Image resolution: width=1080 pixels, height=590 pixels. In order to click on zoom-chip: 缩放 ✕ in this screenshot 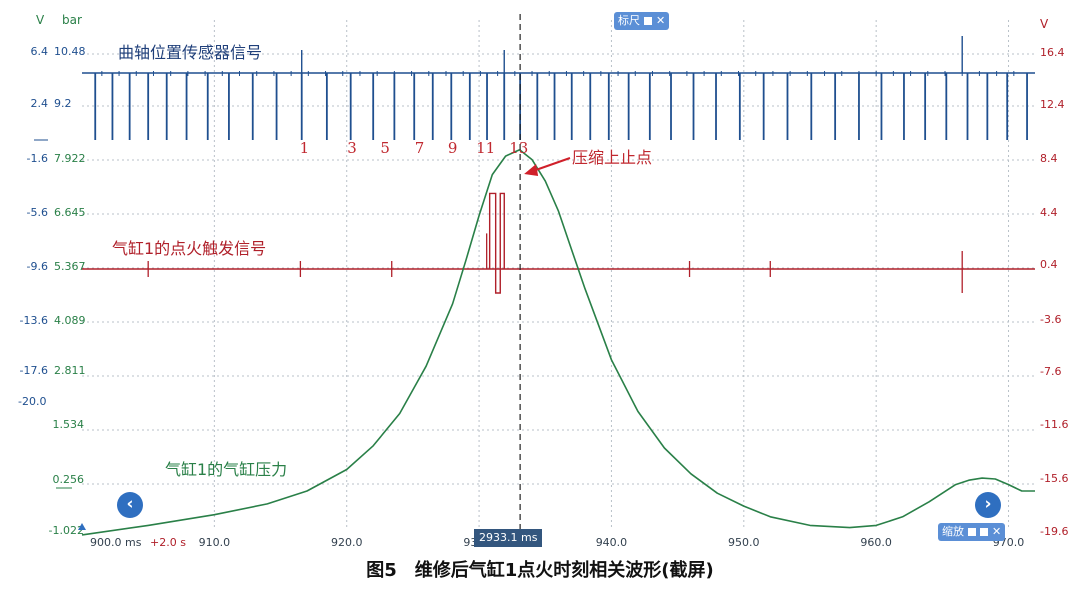, I will do `click(972, 532)`.